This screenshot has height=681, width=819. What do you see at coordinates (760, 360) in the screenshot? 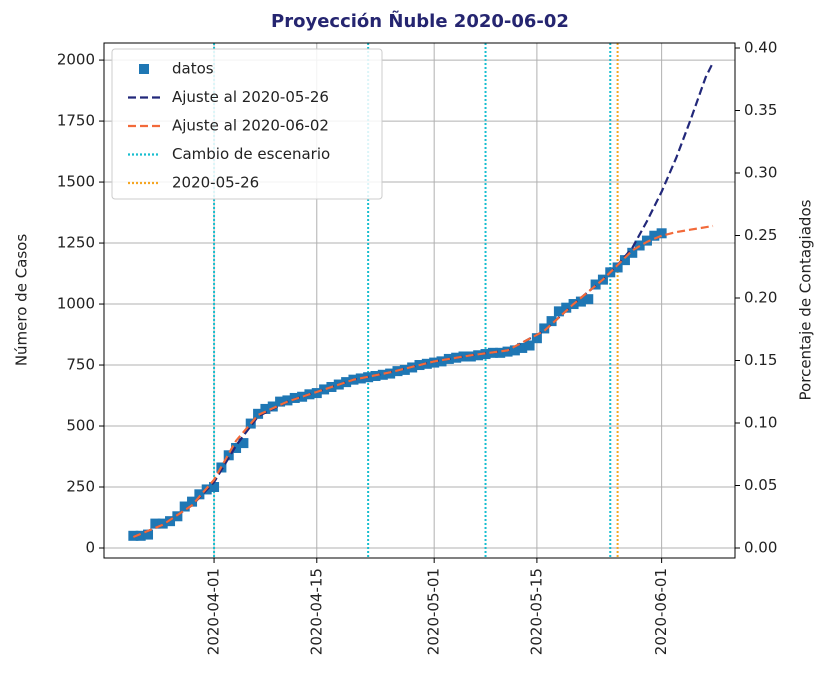
I see `y2-tick-label: 0.15` at bounding box center [760, 360].